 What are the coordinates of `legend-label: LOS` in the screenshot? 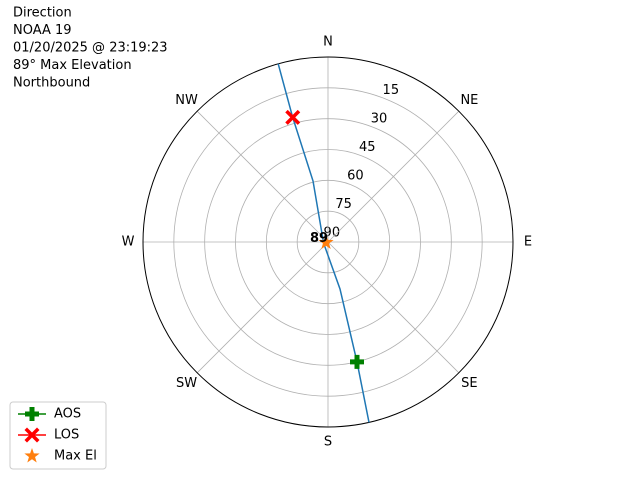 It's located at (66, 435).